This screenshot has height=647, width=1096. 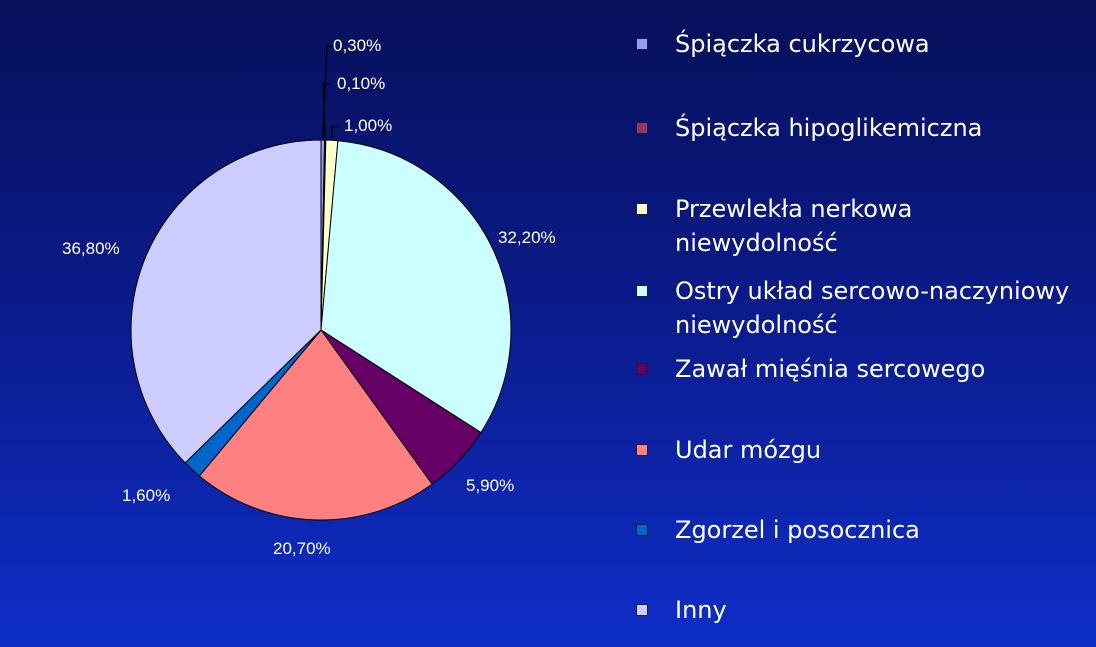 What do you see at coordinates (490, 485) in the screenshot?
I see `slice-value-label-4: 5,90%` at bounding box center [490, 485].